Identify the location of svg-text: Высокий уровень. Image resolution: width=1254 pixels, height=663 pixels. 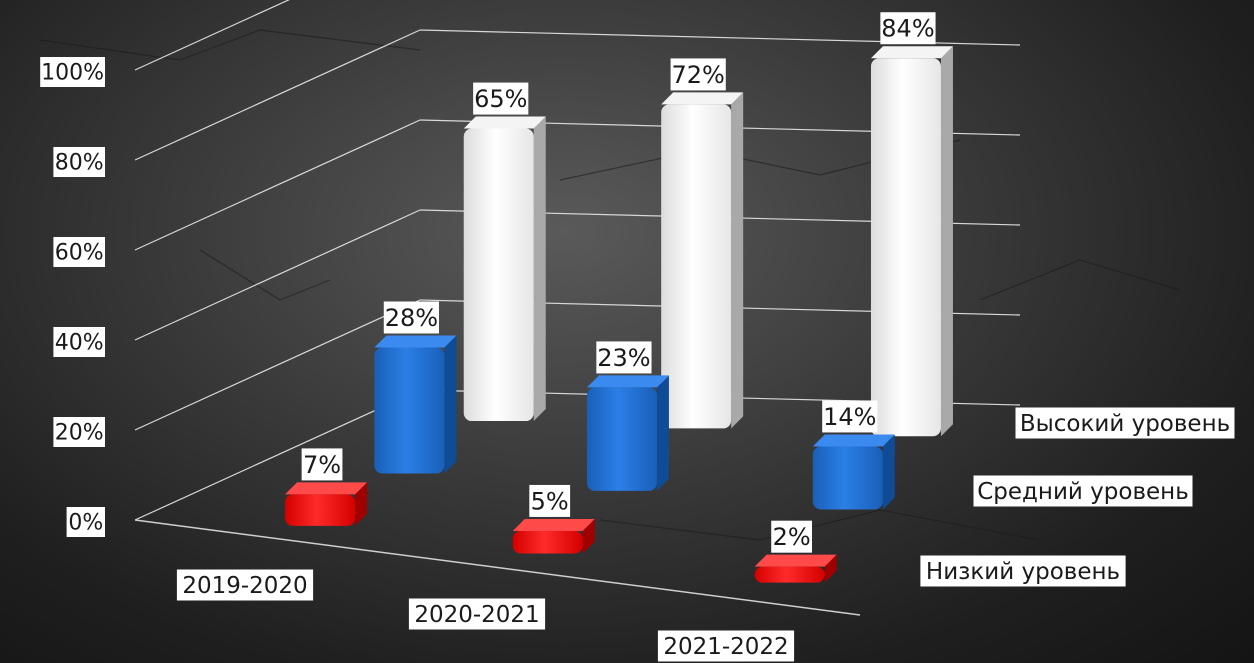
(1125, 424).